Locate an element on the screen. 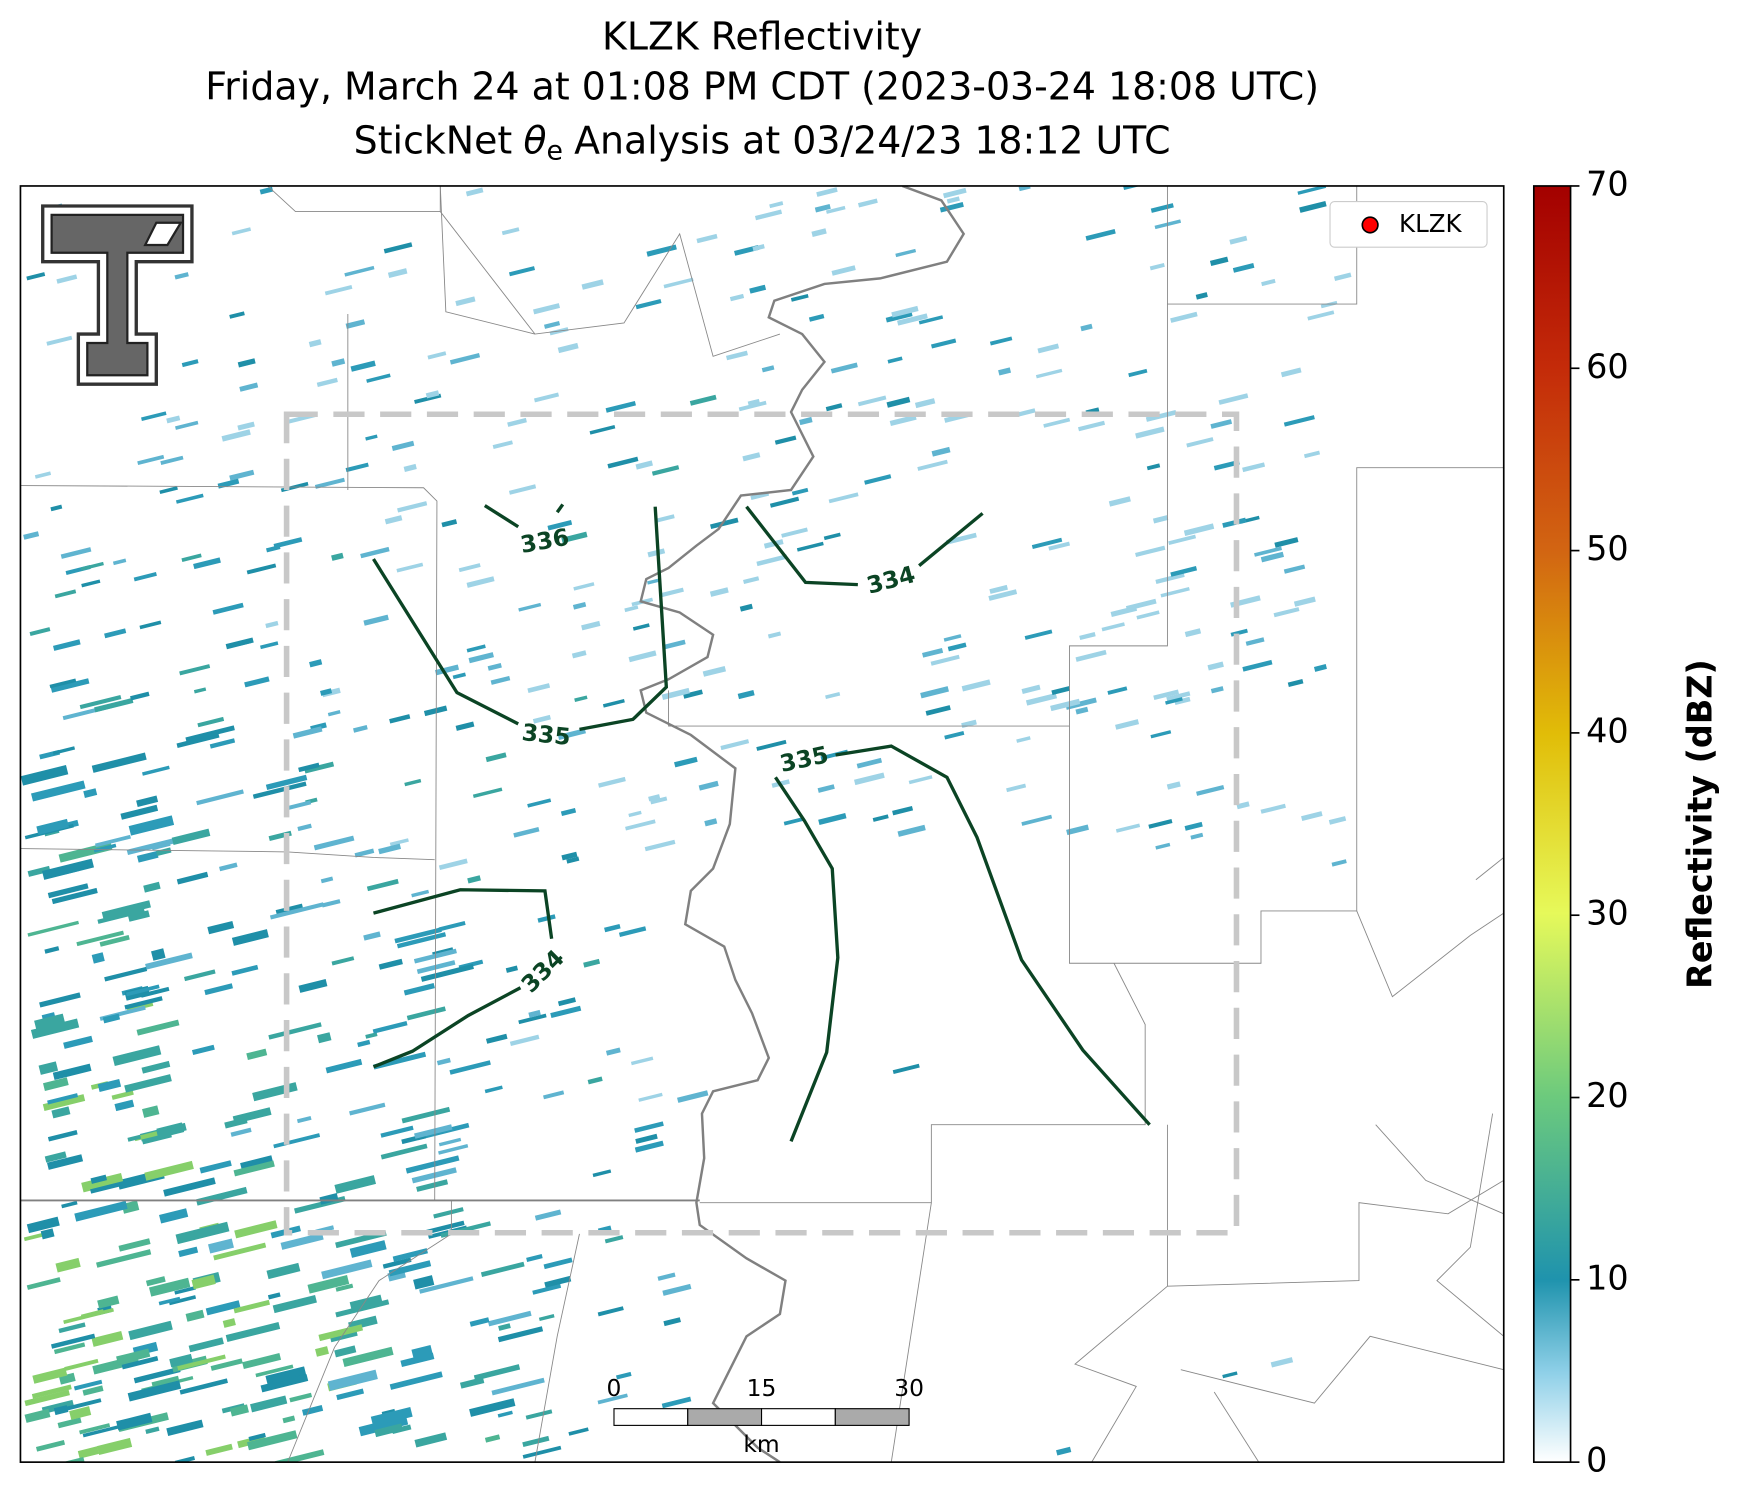 This screenshot has height=1500, width=1738. colorbar-label: Reflectivity (dBZ) is located at coordinates (1699, 824).